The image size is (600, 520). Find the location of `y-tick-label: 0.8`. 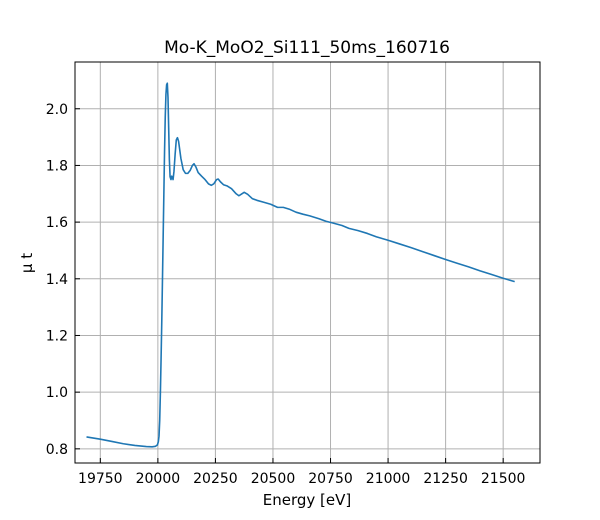

y-tick-label: 0.8 is located at coordinates (57, 450).